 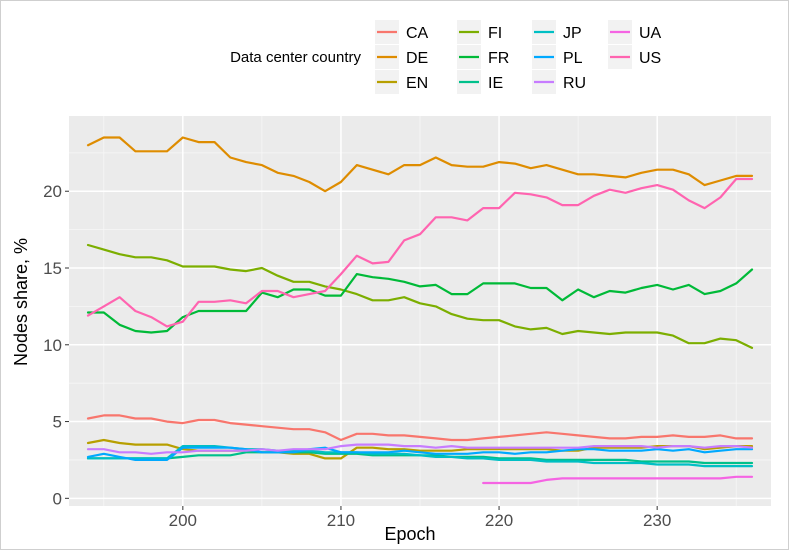 What do you see at coordinates (635, 32) in the screenshot?
I see `legend-item-ua: UA` at bounding box center [635, 32].